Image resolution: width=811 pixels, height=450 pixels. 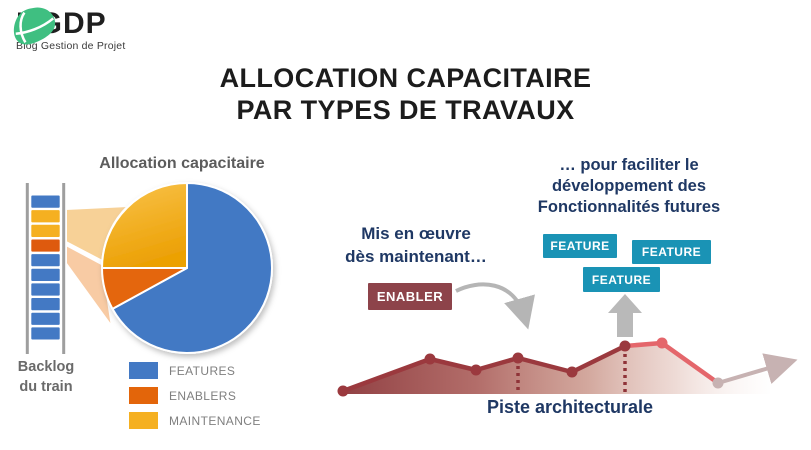 I want to click on now-text-line1: Mis en œuvre, so click(x=416, y=233).